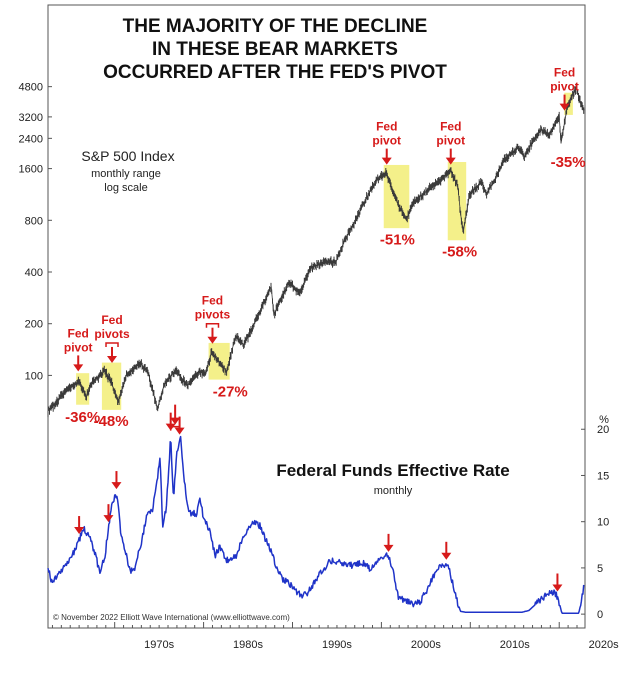 Image resolution: width=640 pixels, height=673 pixels. Describe the element at coordinates (111, 421) in the screenshot. I see `decline-percent-label: -48%` at that location.